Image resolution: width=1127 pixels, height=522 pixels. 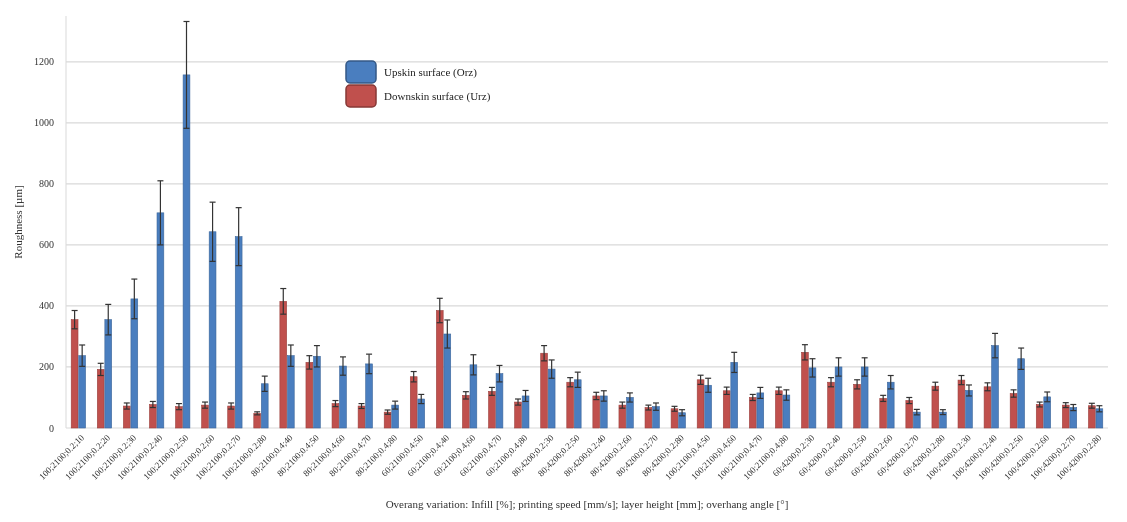 What do you see at coordinates (44, 123) in the screenshot?
I see `y-tick-label: 1000` at bounding box center [44, 123].